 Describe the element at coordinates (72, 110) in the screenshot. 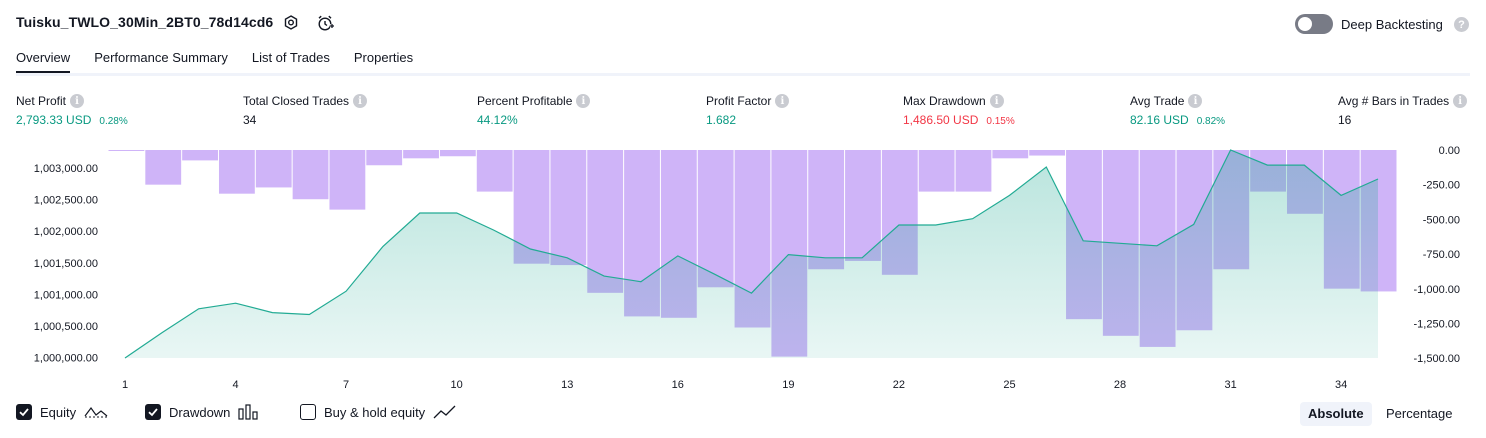

I see `stat-net-profit: Net Profit i 2,793.33 USD 0.28%` at that location.